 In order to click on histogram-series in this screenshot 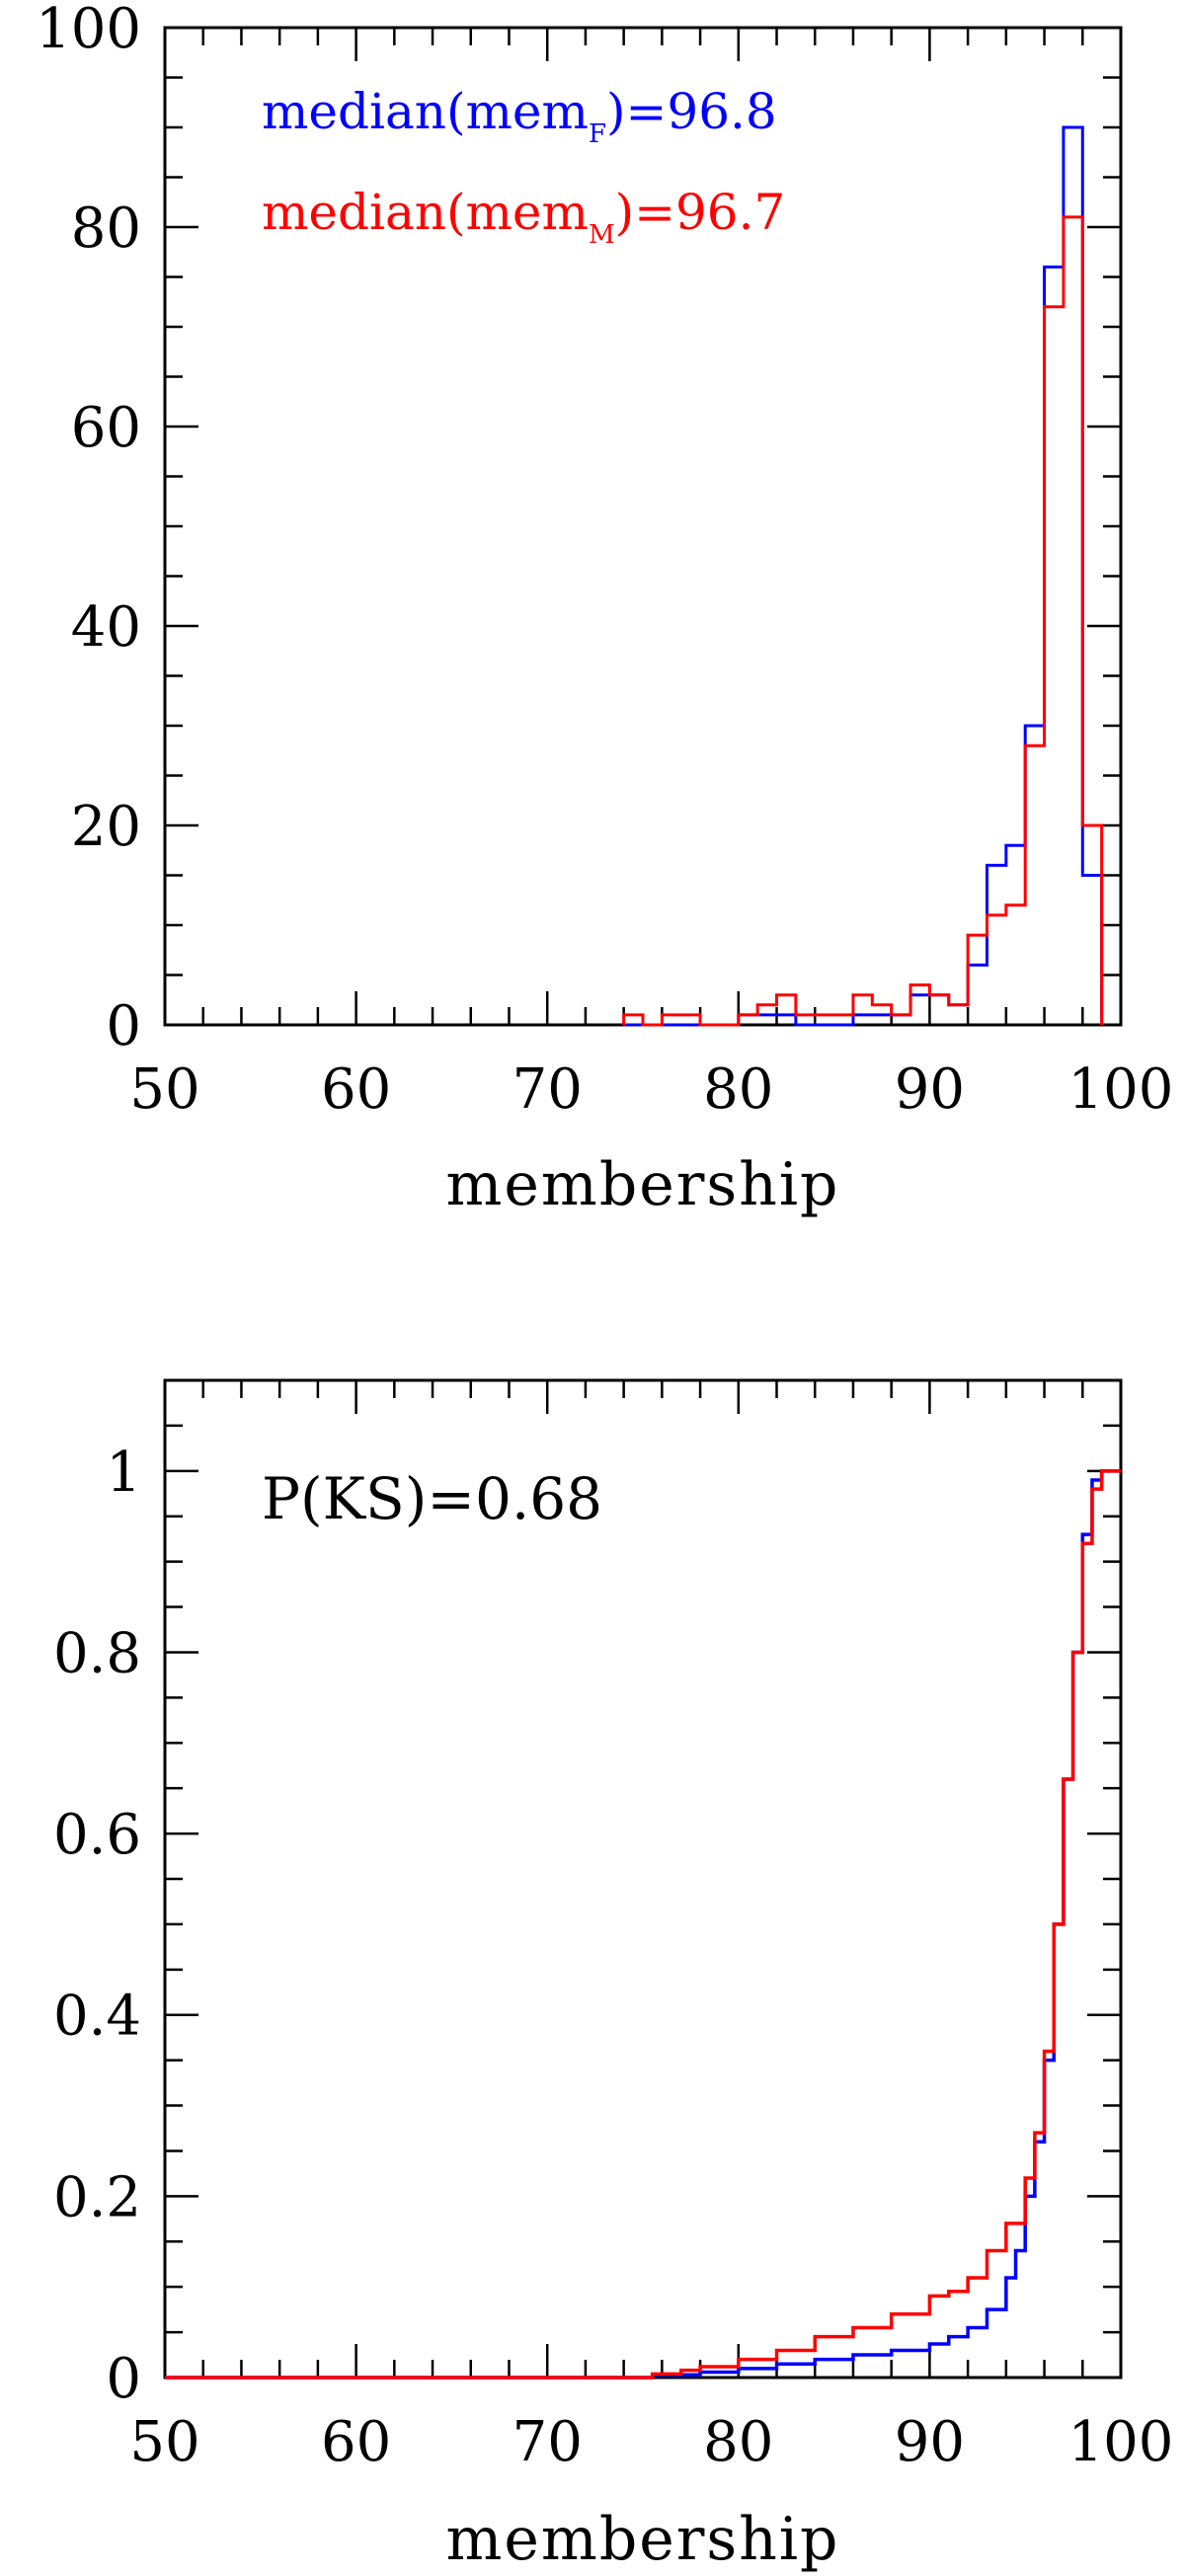, I will do `click(863, 576)`.